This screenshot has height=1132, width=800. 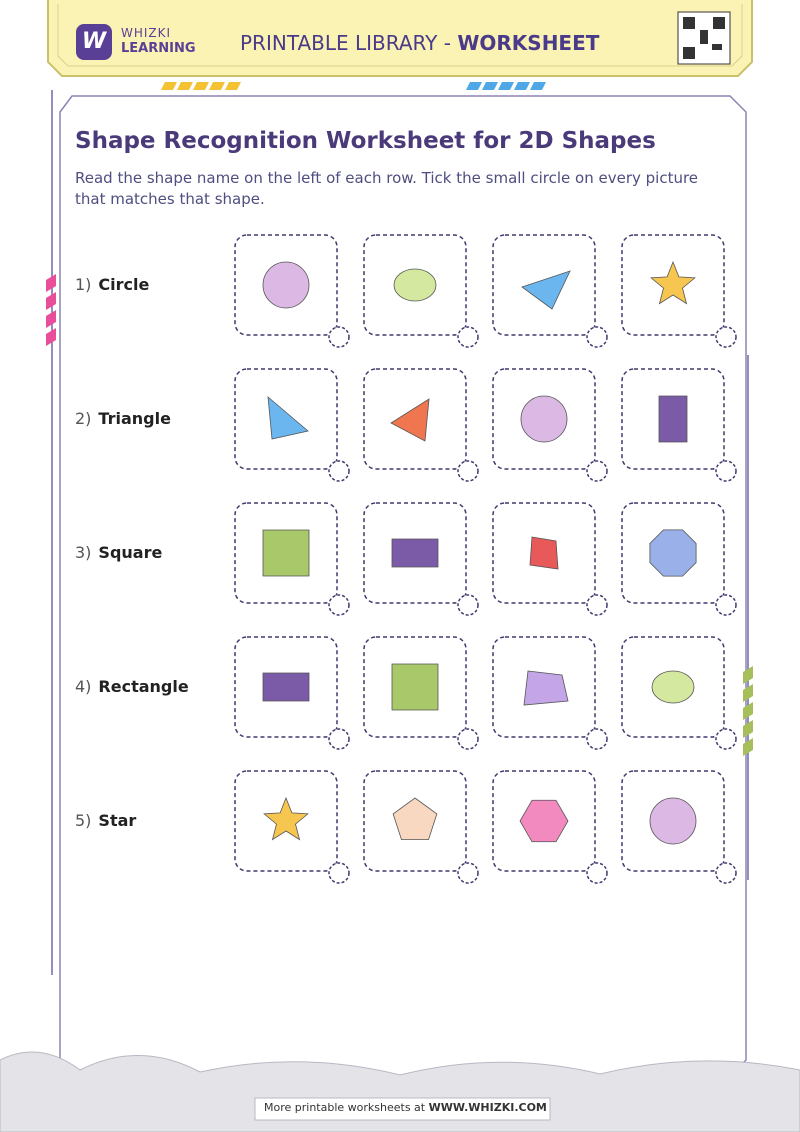 I want to click on footer-link: WWW.WHIZKI.COM, so click(x=487, y=1107).